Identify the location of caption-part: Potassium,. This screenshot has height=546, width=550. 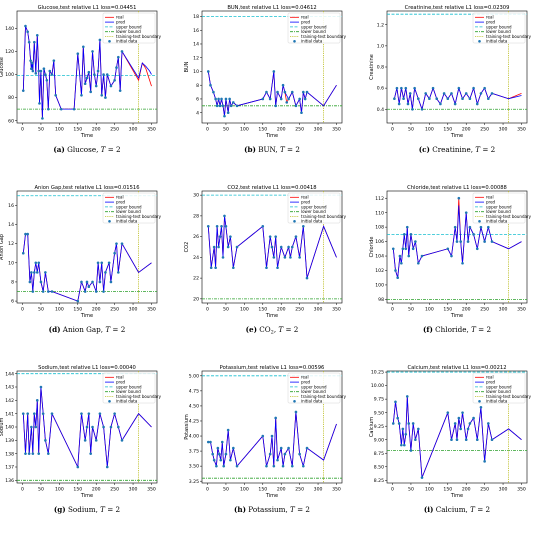
(268, 509).